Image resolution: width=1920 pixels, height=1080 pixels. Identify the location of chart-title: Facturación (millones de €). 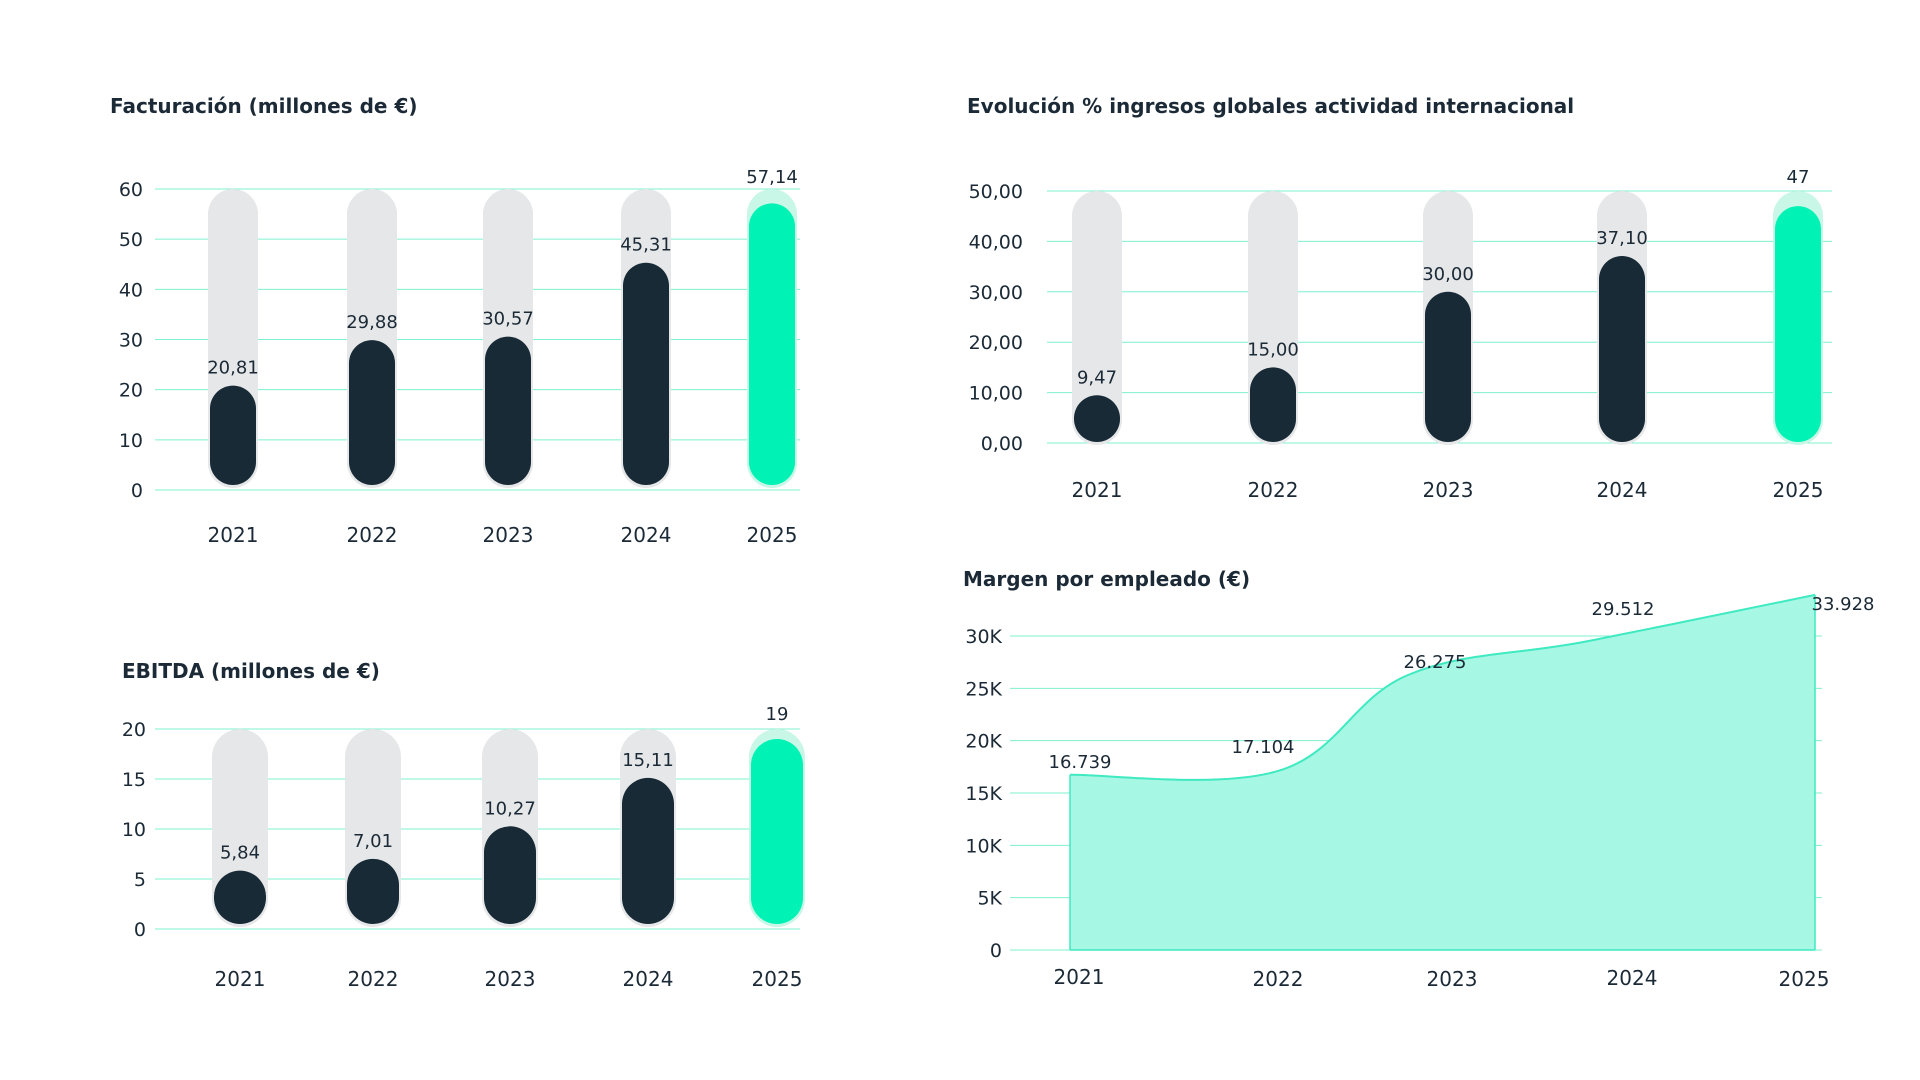
(264, 106).